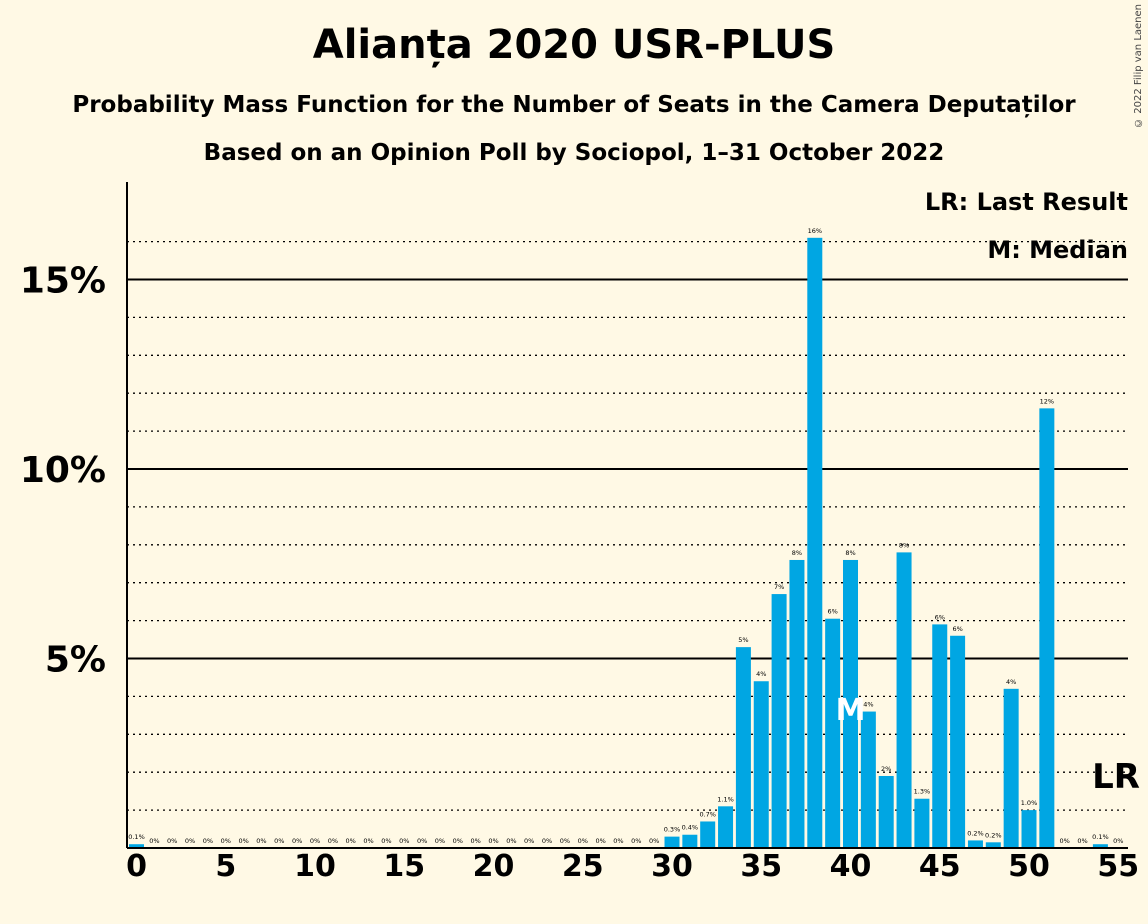 This screenshot has width=1148, height=924. Describe the element at coordinates (975, 833) in the screenshot. I see `bar-label-seat-47: 0.2%` at that location.